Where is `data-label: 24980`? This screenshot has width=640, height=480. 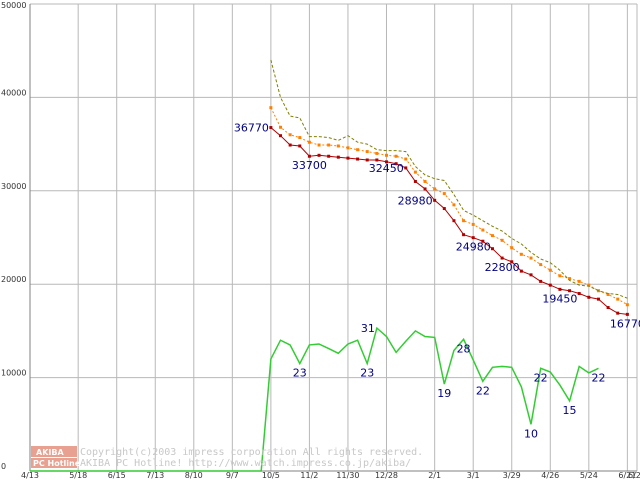
data-label: 24980 is located at coordinates (473, 247).